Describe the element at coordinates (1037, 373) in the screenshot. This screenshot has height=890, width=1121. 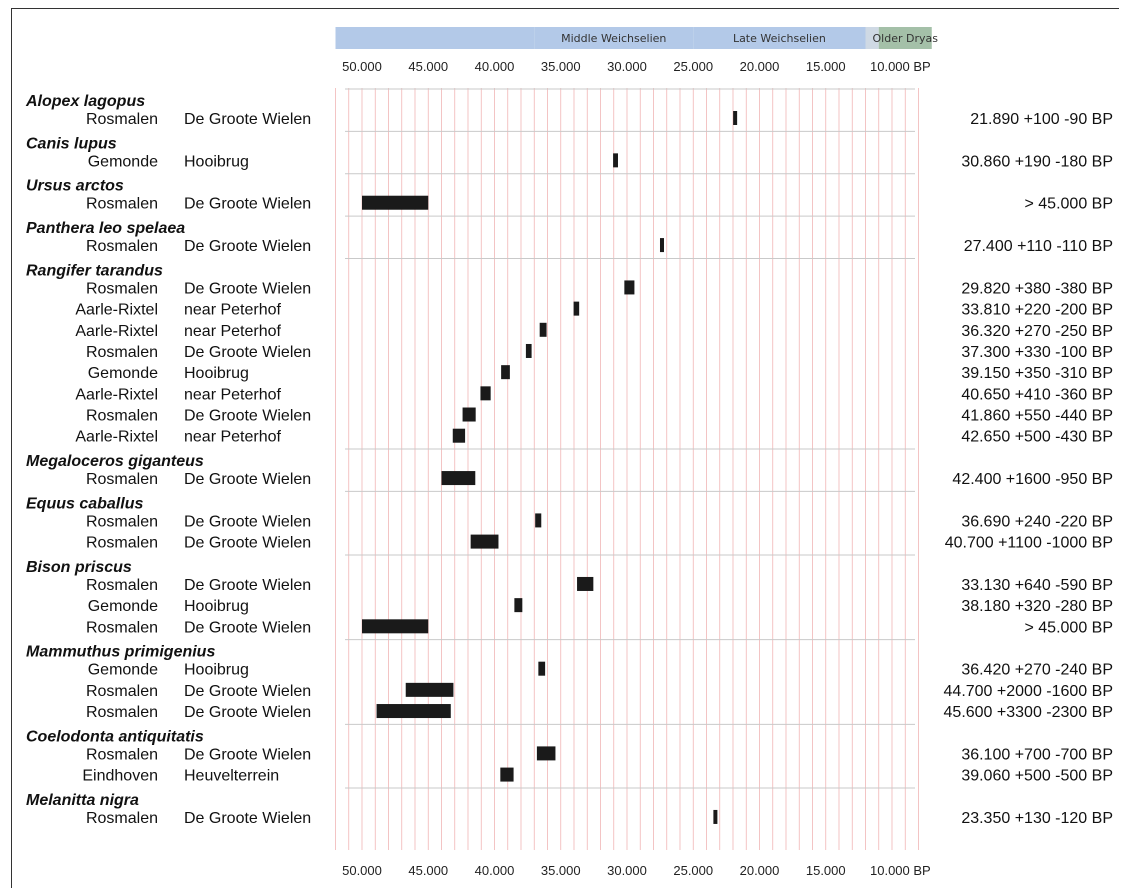
I see `date-label: 39.150 +350 -310 BP` at that location.